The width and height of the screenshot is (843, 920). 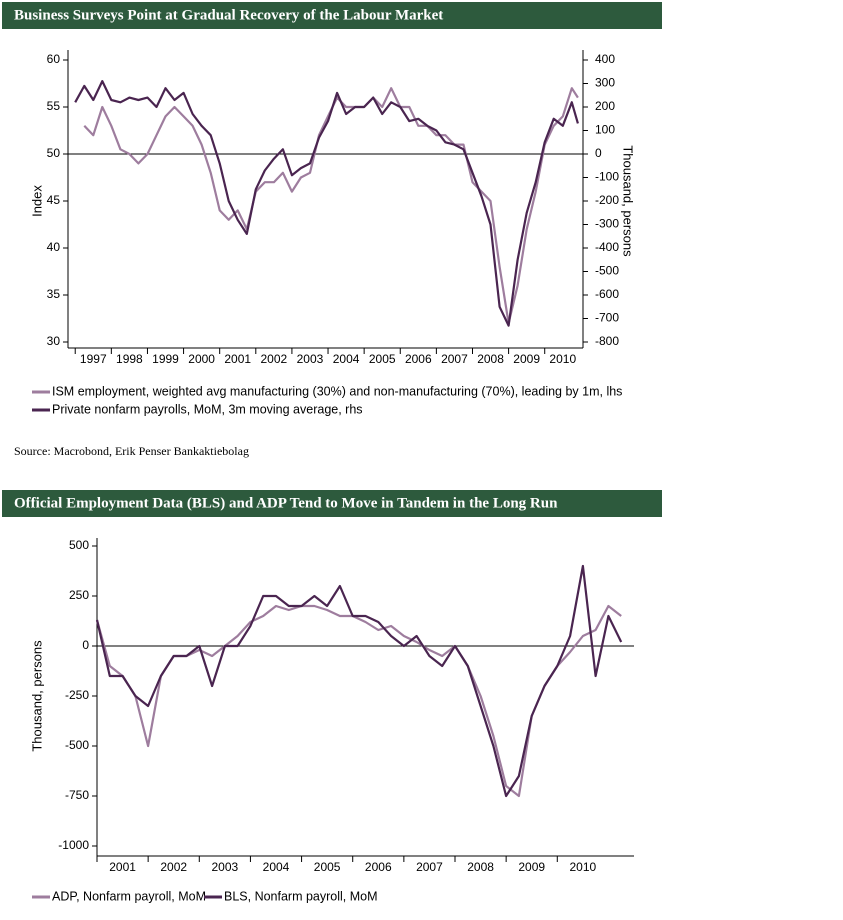 I want to click on y-tick-label: 50, so click(x=54, y=153).